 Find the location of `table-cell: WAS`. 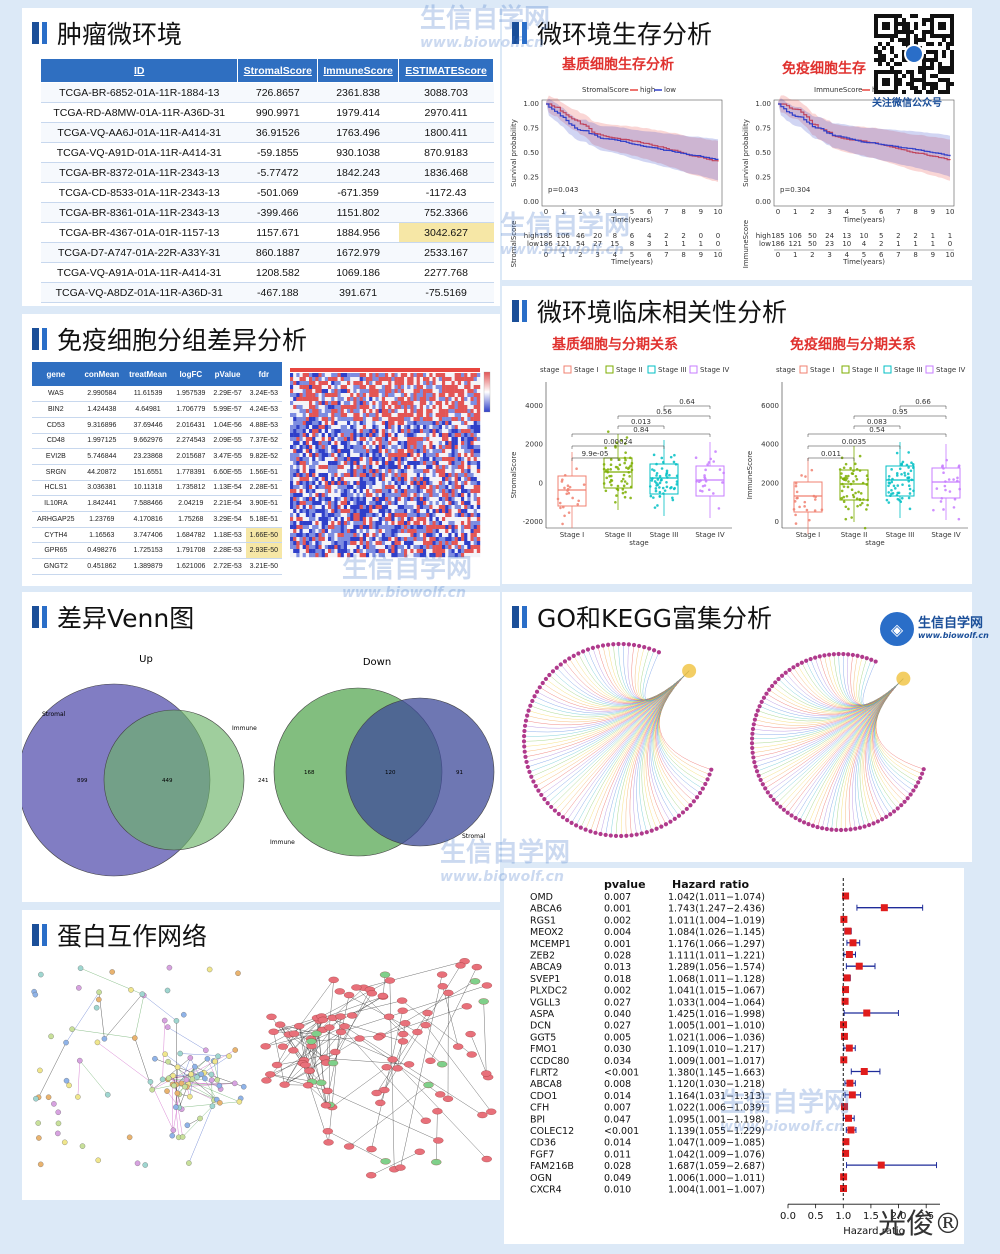

table-cell: WAS is located at coordinates (56, 394).